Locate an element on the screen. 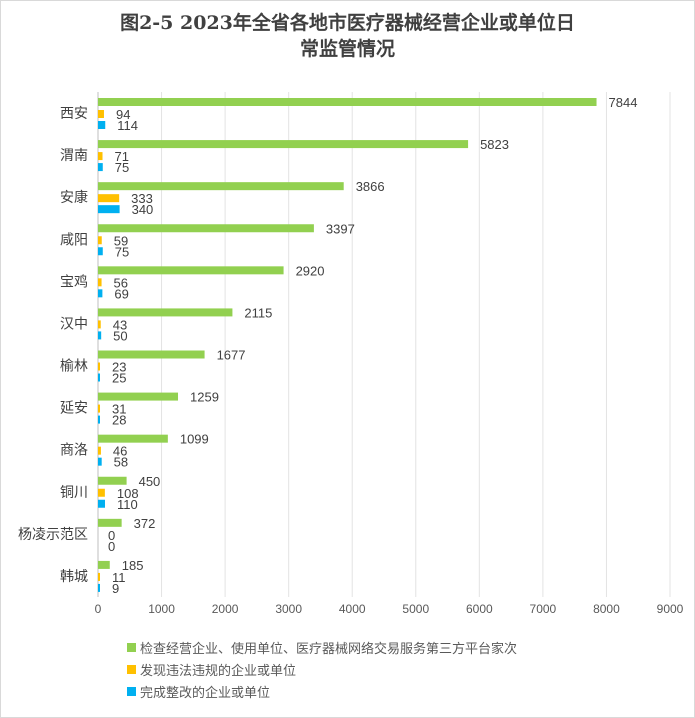 The height and width of the screenshot is (718, 695). category-label: 铜川 is located at coordinates (74, 493).